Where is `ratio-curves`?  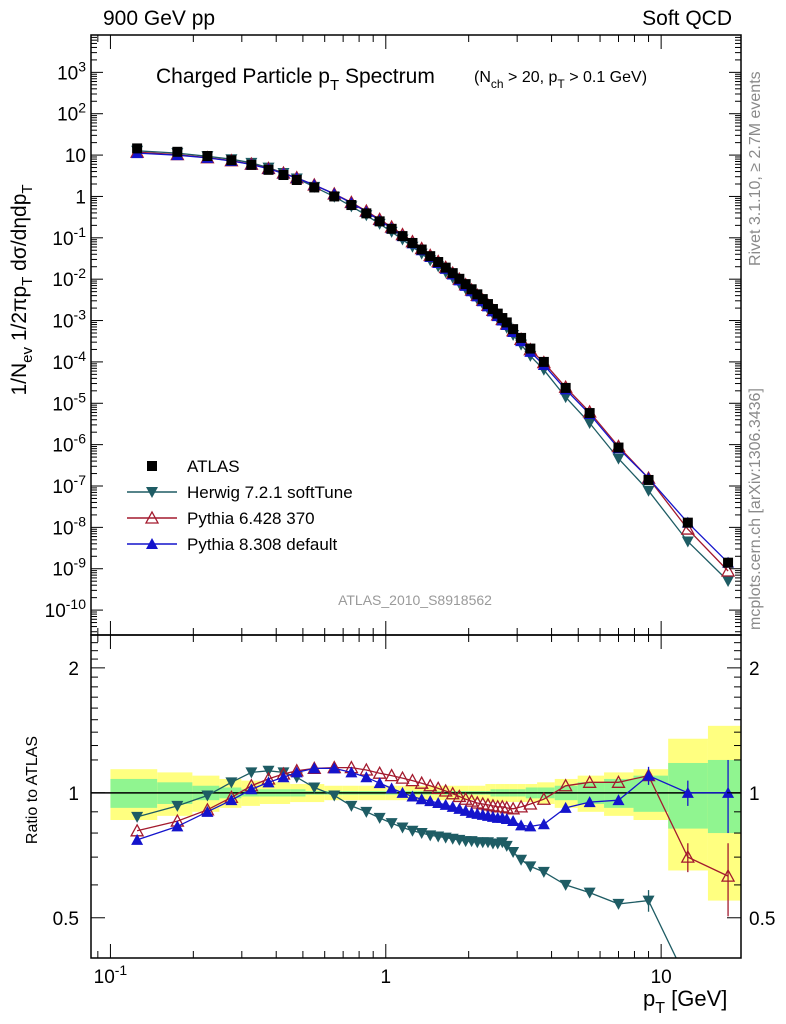 ratio-curves is located at coordinates (433, 858).